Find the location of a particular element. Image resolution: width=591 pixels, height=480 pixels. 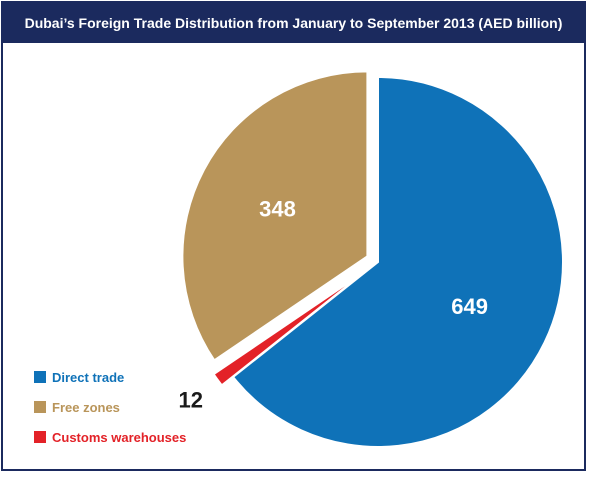

legend-label: Customs warehouses is located at coordinates (119, 437).